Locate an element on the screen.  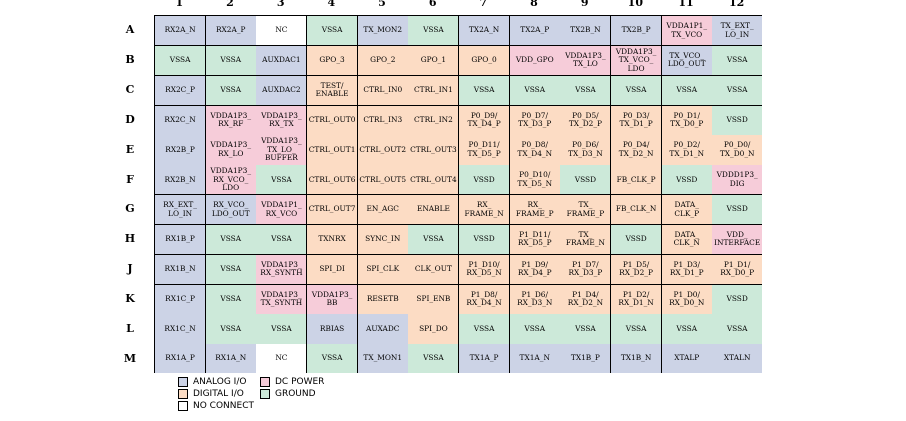
pin-cell-h6: VSSA is located at coordinates (434, 240).